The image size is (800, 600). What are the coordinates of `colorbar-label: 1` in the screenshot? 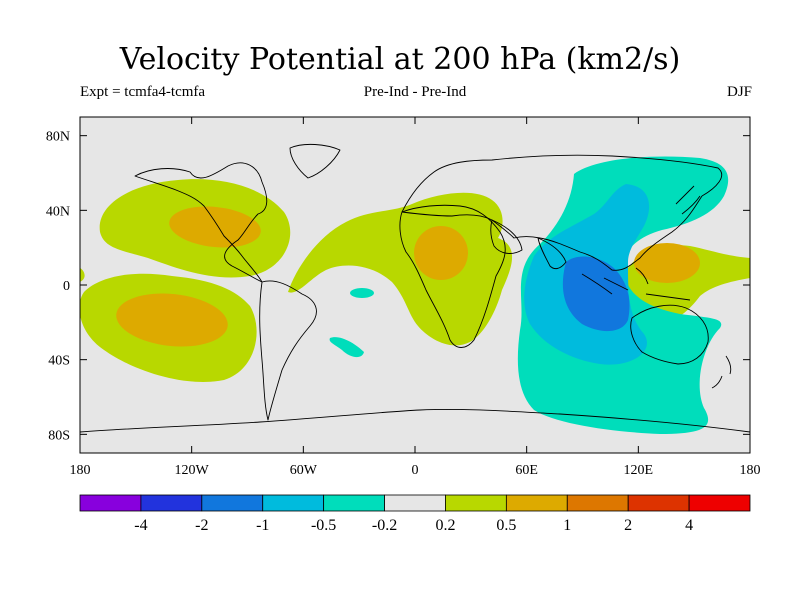 It's located at (567, 525).